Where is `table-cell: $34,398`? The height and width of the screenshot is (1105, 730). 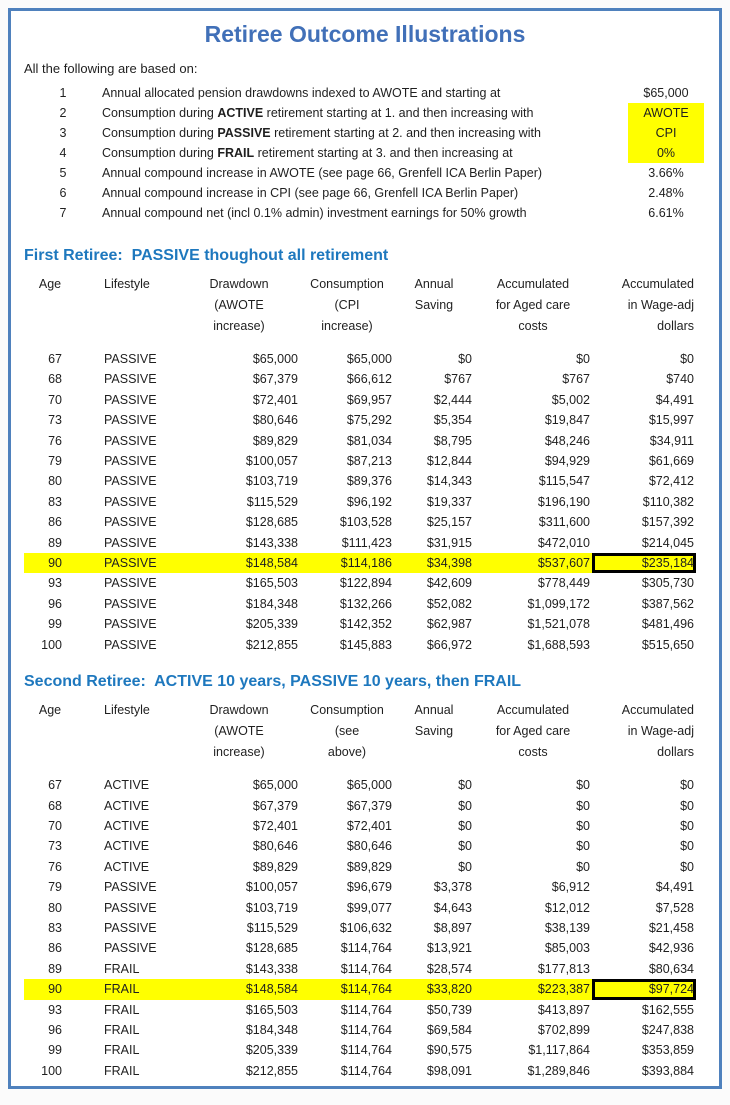 table-cell: $34,398 is located at coordinates (434, 563).